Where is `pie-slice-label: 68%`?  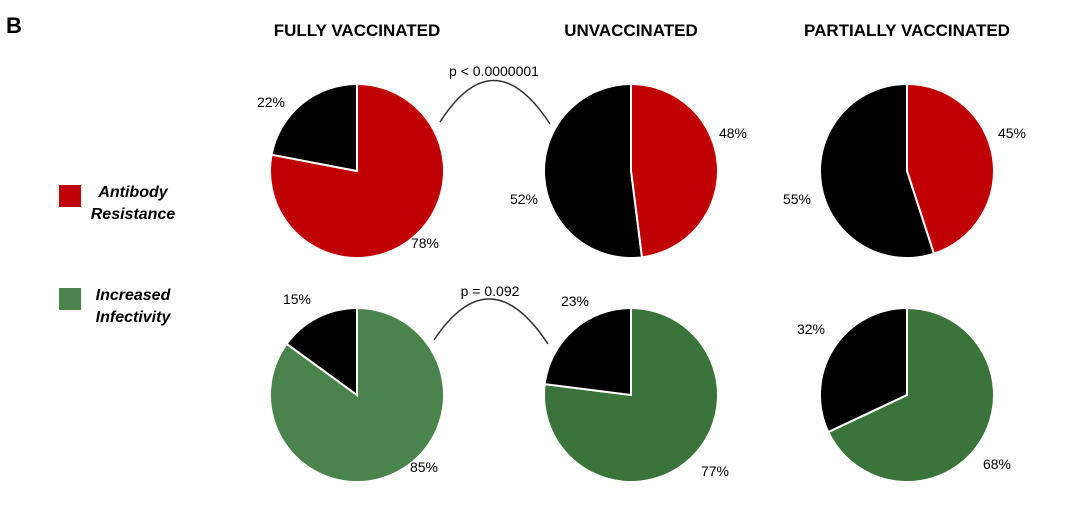
pie-slice-label: 68% is located at coordinates (997, 464).